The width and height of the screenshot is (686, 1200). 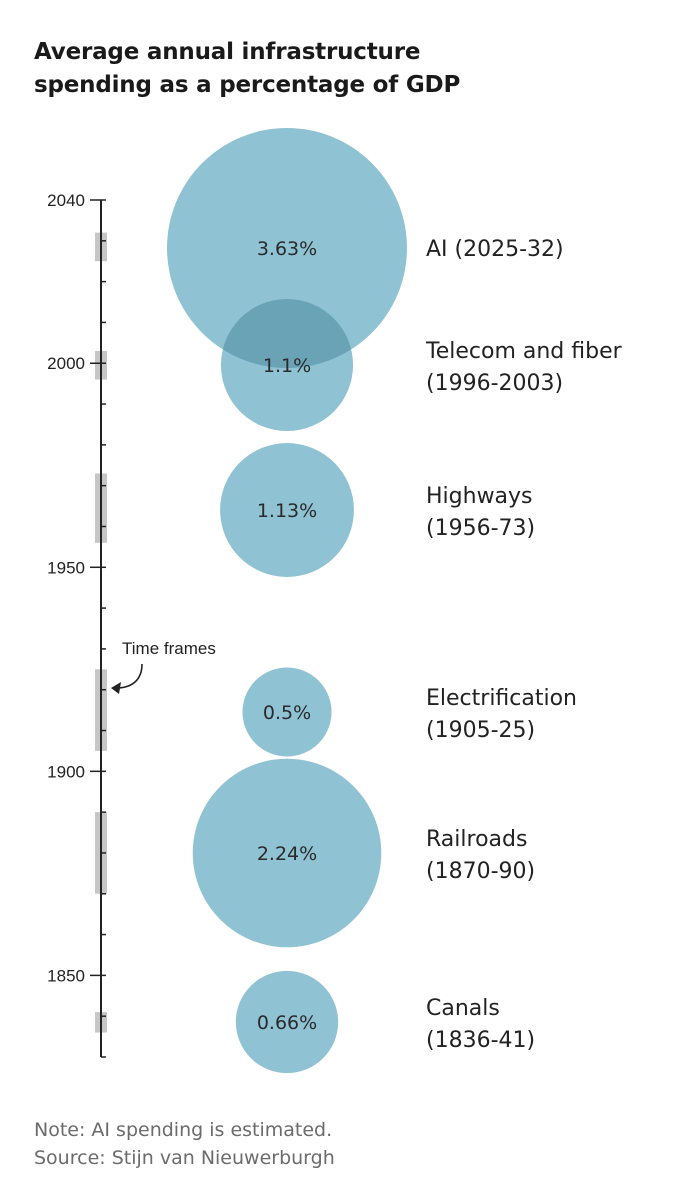 What do you see at coordinates (66, 567) in the screenshot?
I see `tick-label: 1950` at bounding box center [66, 567].